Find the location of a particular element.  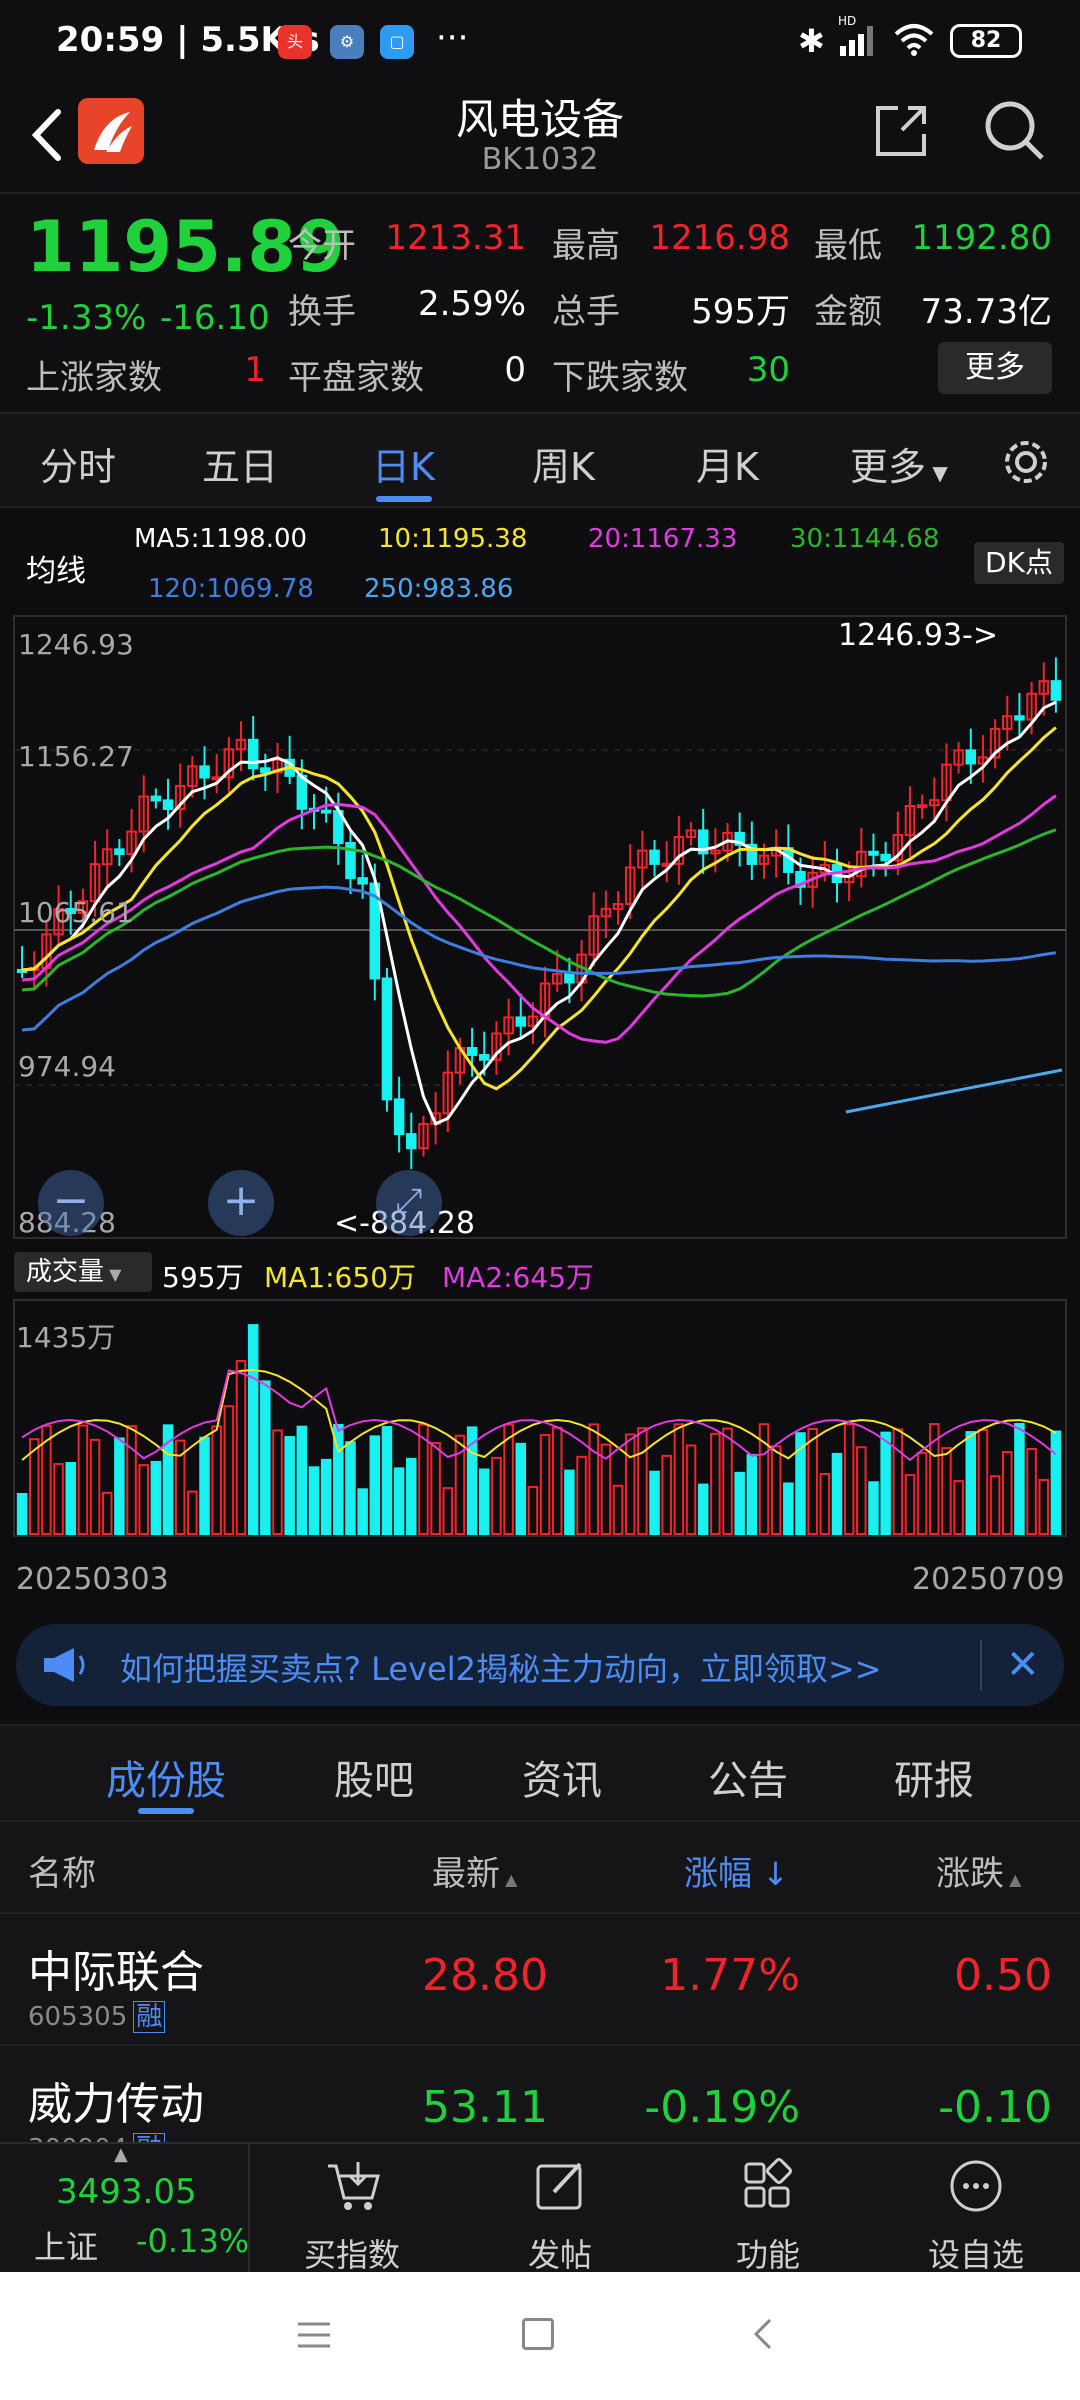

promo-banner: 如何把握买卖点? Level2揭秘主力动向，立即领取>> ✕ is located at coordinates (540, 1665).